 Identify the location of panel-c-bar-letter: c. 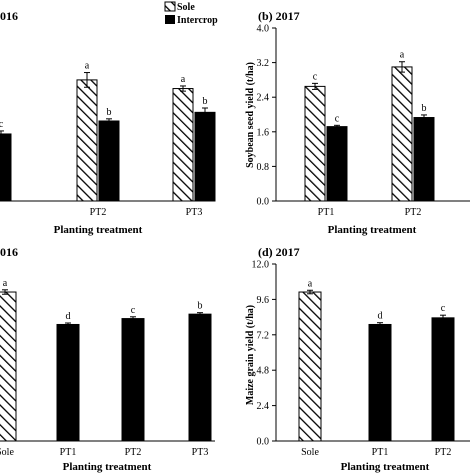
(133, 310).